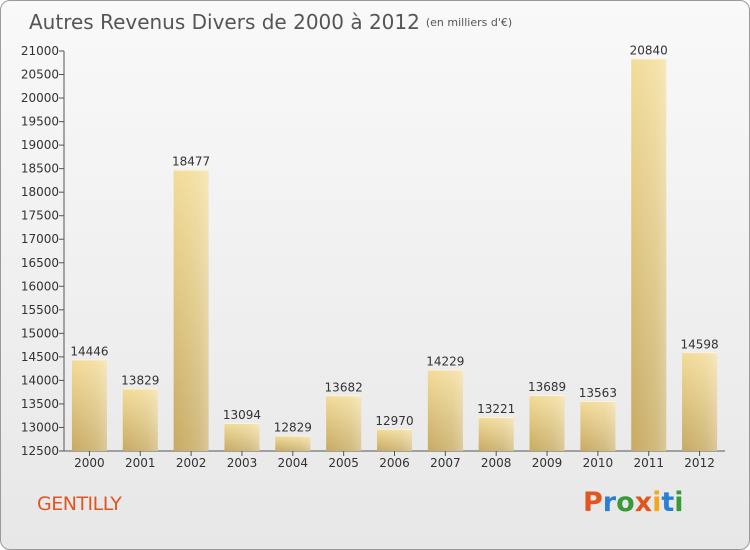  Describe the element at coordinates (445, 362) in the screenshot. I see `value-label-2007: 14229` at that location.